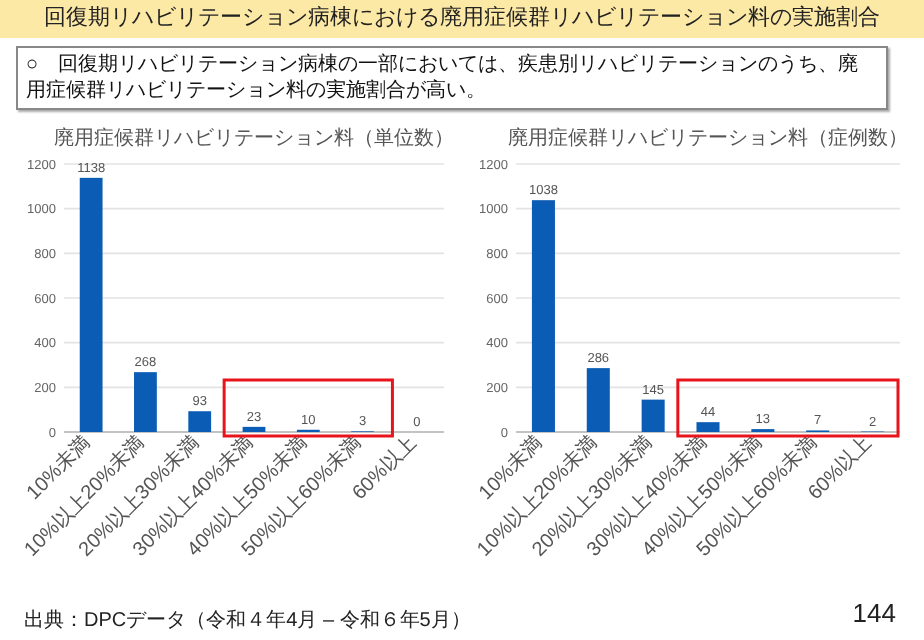 The image size is (924, 640). Describe the element at coordinates (254, 138) in the screenshot. I see `chart-title: 廃用症候群リハビリテーション料（単位数）` at that location.